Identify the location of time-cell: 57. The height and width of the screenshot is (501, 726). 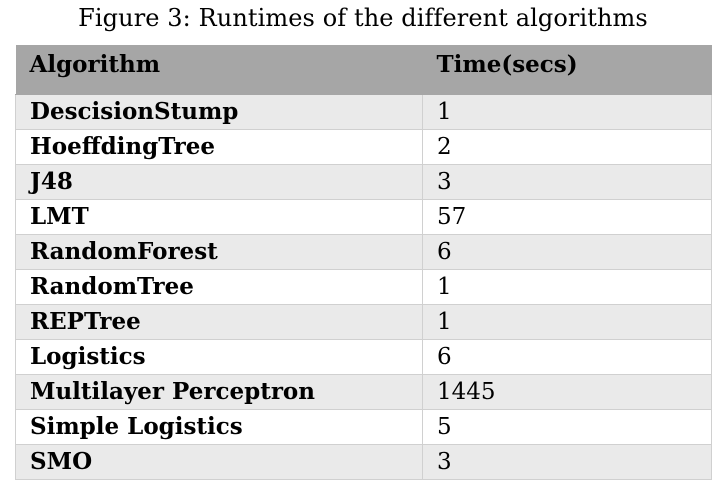
(567, 216).